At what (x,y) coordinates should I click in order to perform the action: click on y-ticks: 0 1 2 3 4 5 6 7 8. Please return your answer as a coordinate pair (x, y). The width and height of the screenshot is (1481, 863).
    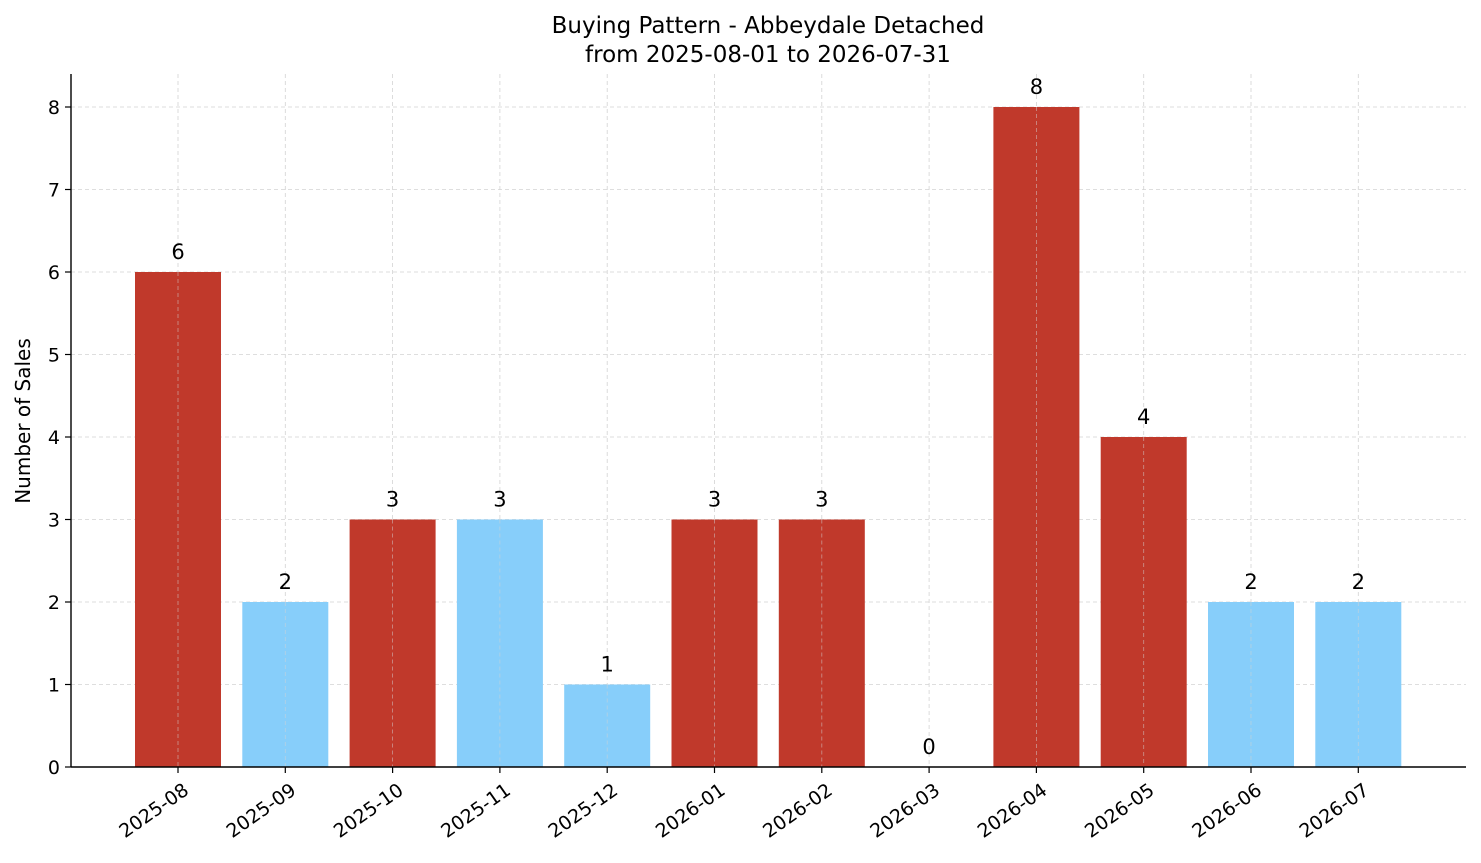
    Looking at the image, I should click on (59, 438).